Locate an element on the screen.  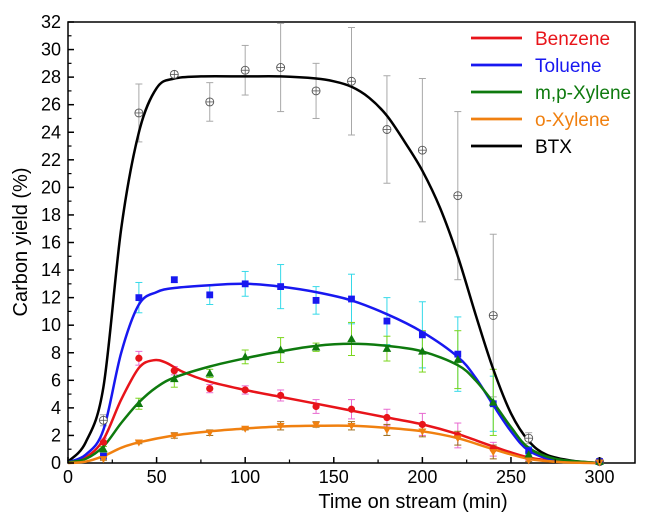
y-tick-label: 0 is located at coordinates (56, 463).